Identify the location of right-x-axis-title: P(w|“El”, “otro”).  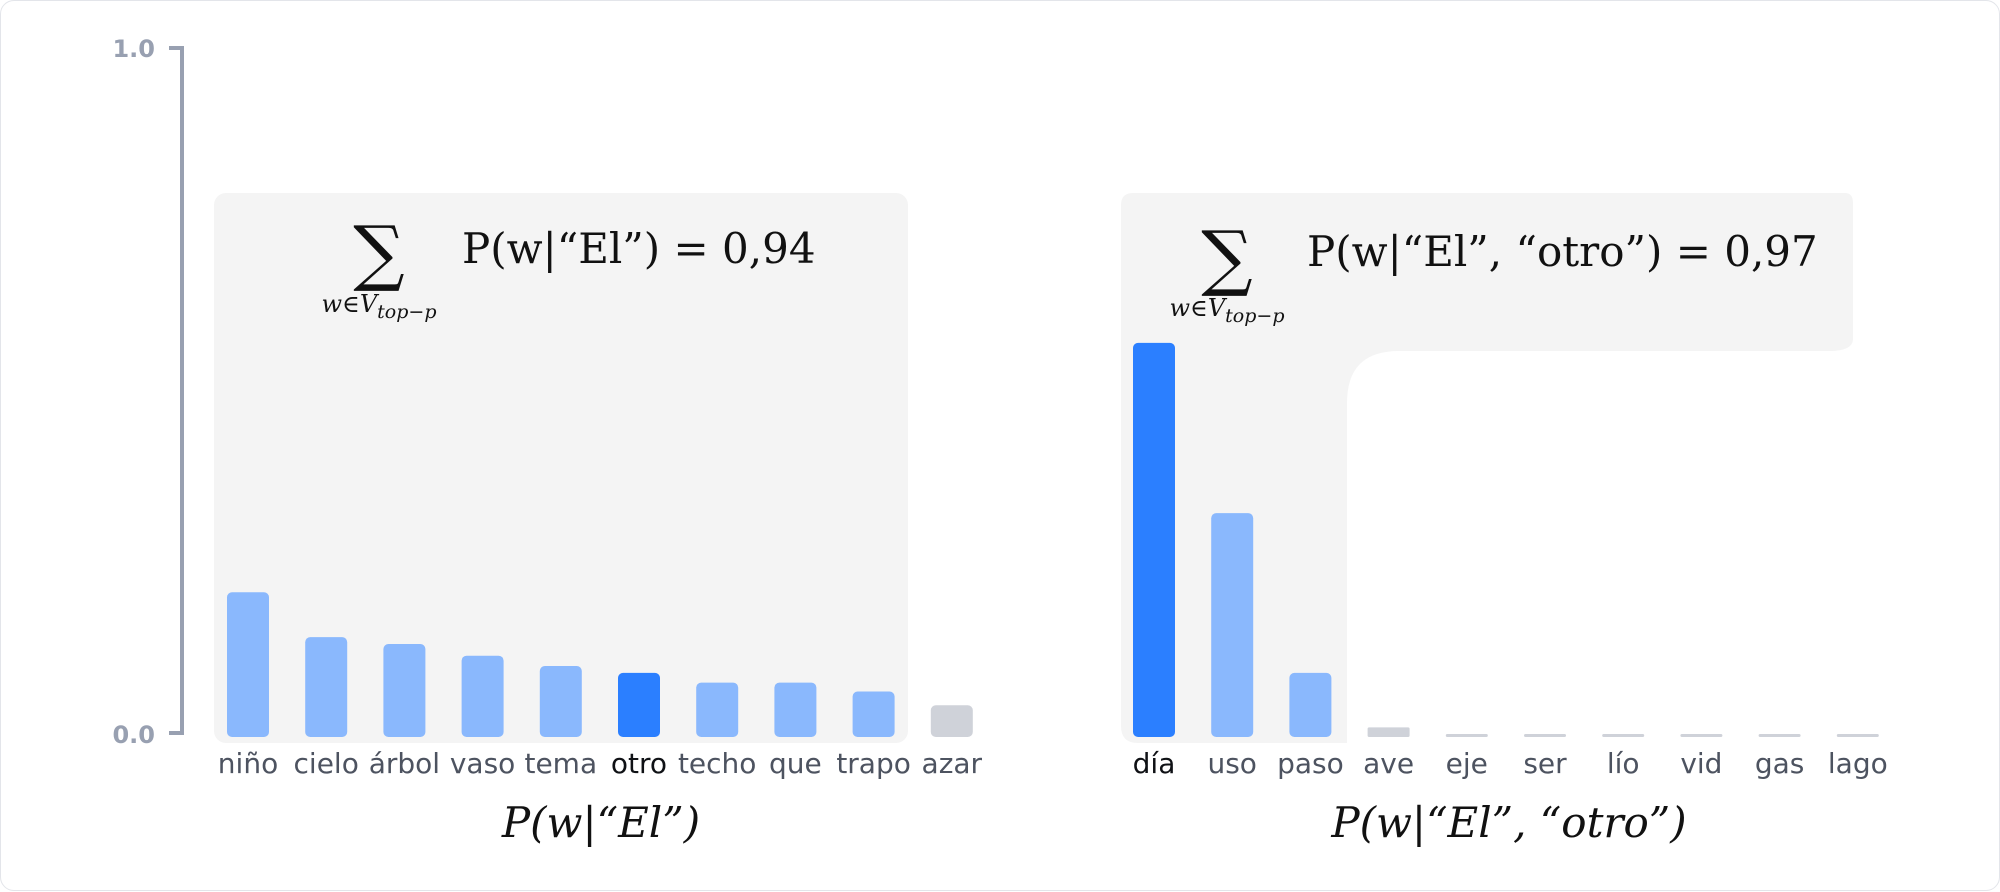
(1508, 822).